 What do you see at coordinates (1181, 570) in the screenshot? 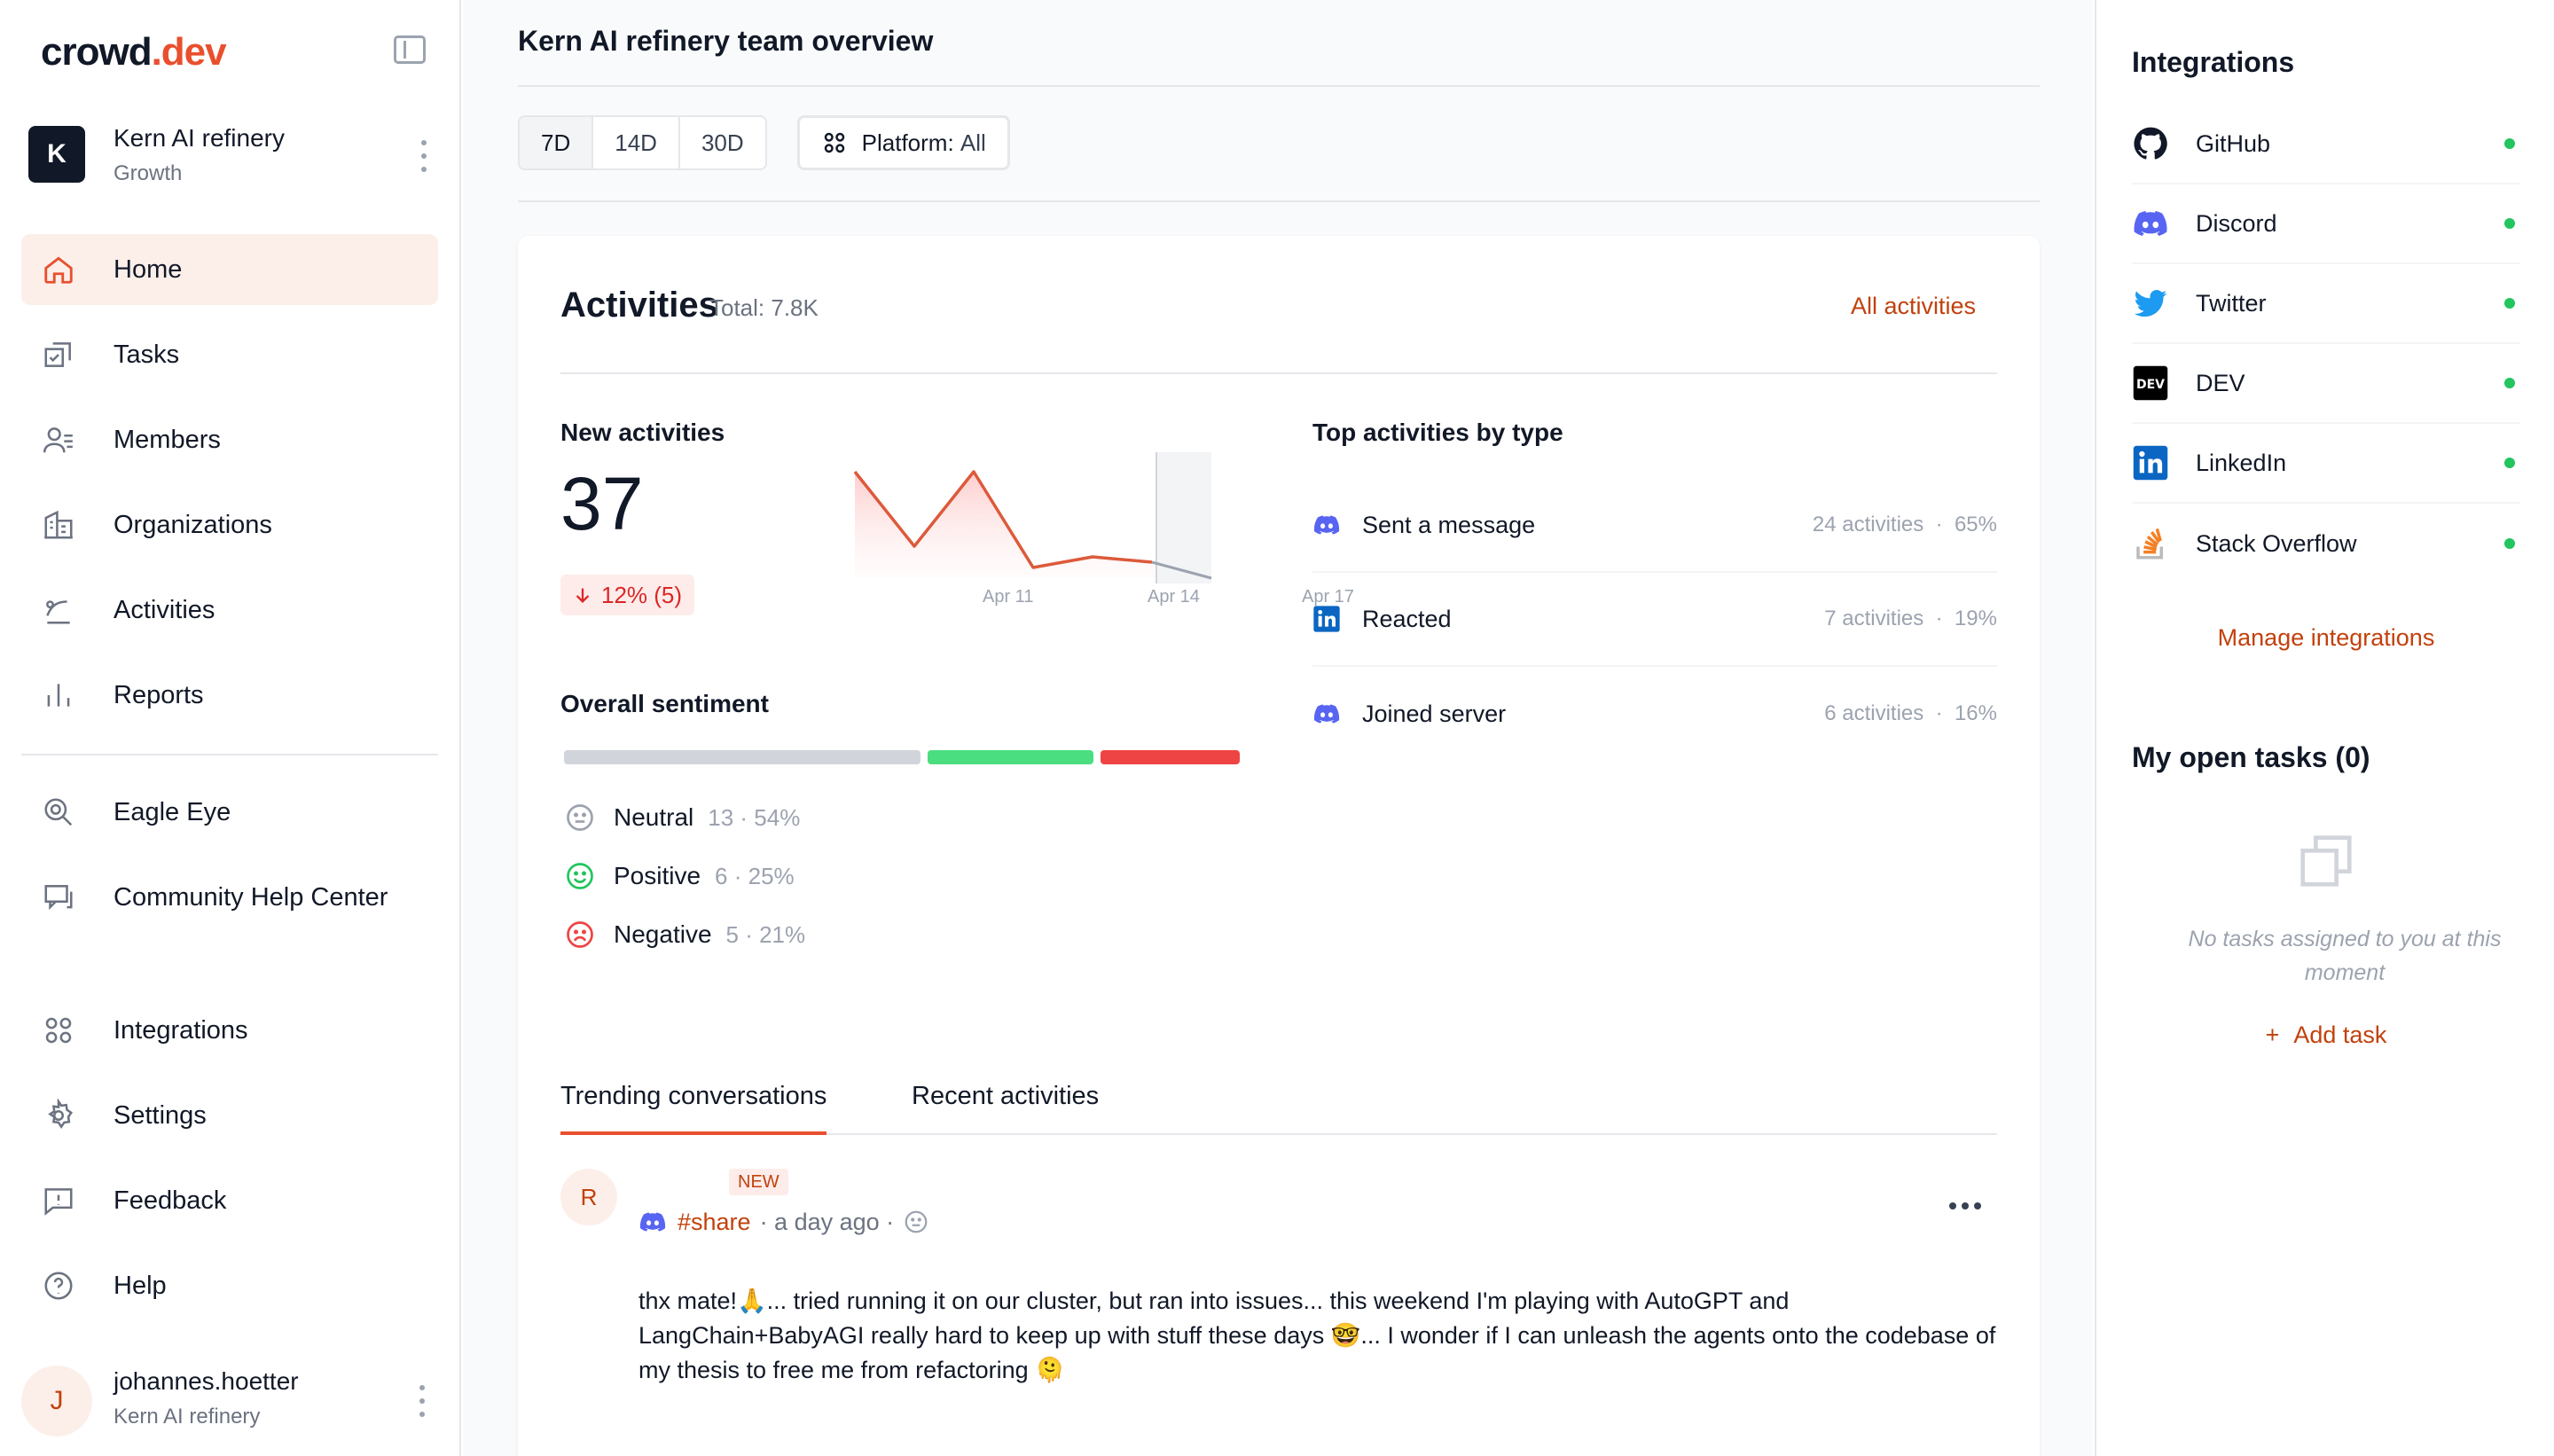
I see `sparkline-current-segment` at bounding box center [1181, 570].